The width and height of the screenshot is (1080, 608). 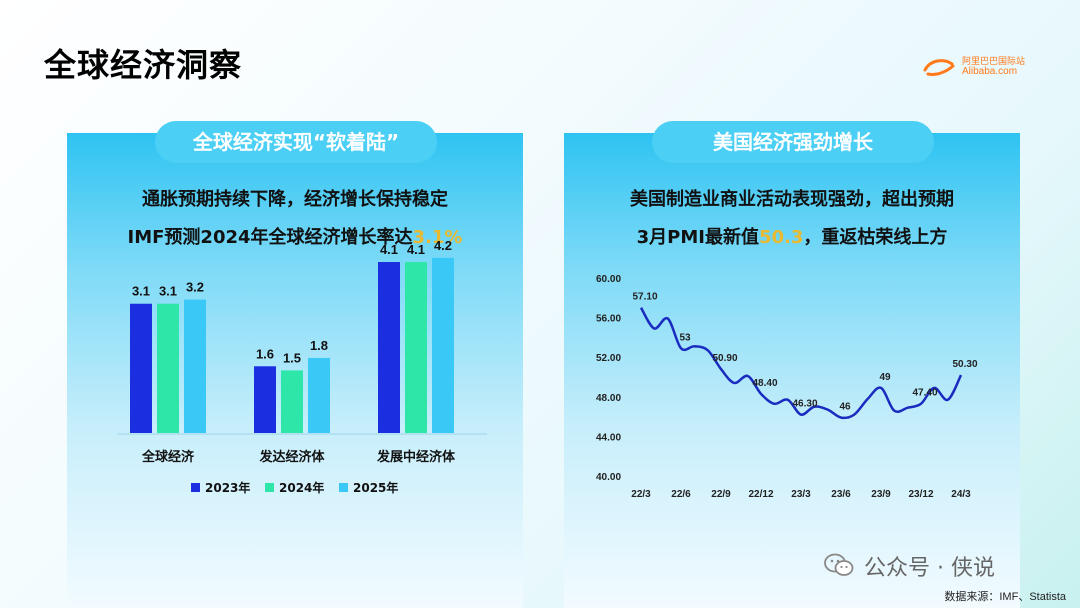 I want to click on right-panel-line1: 美国制造业商业活动表现强劲，超出预期, so click(x=792, y=199).